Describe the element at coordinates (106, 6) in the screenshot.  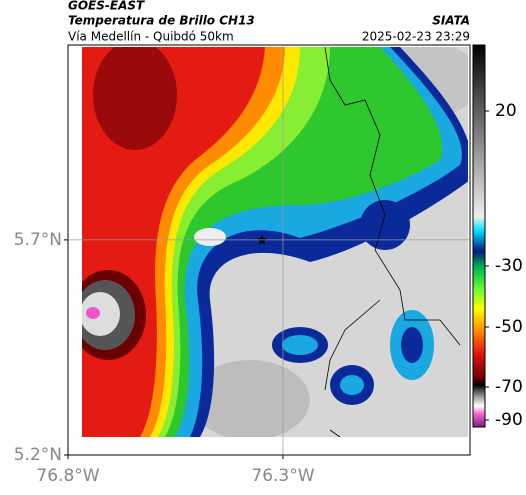
I see `satellite: GOES-EAST` at that location.